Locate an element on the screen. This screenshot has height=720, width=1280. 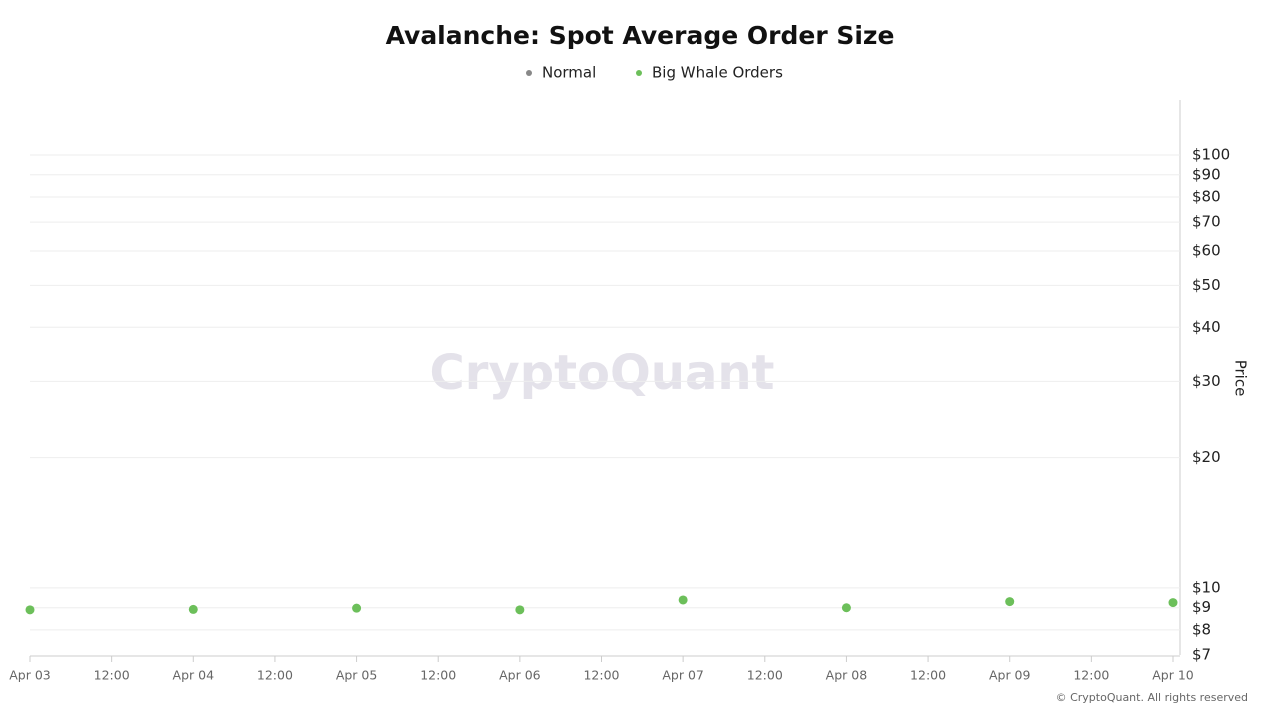
y-tick-label: $10 is located at coordinates (1206, 587).